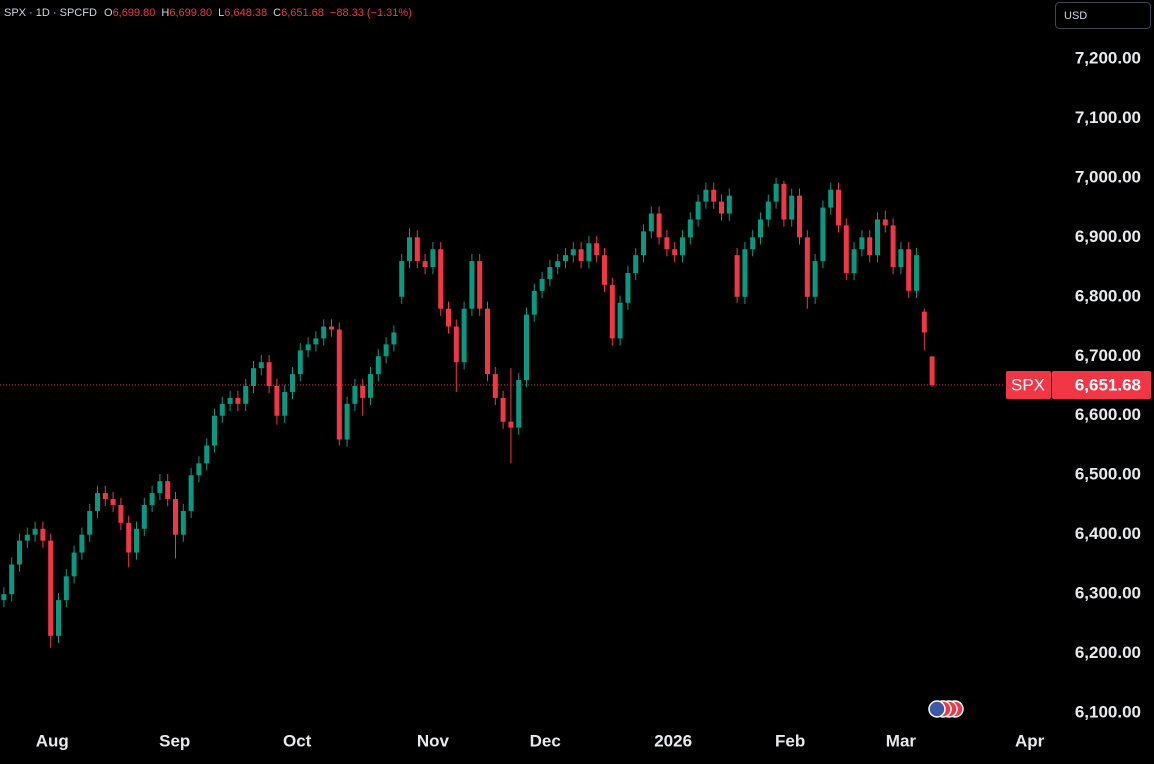  Describe the element at coordinates (1108, 355) in the screenshot. I see `y-tick-label: 6,700.00` at that location.